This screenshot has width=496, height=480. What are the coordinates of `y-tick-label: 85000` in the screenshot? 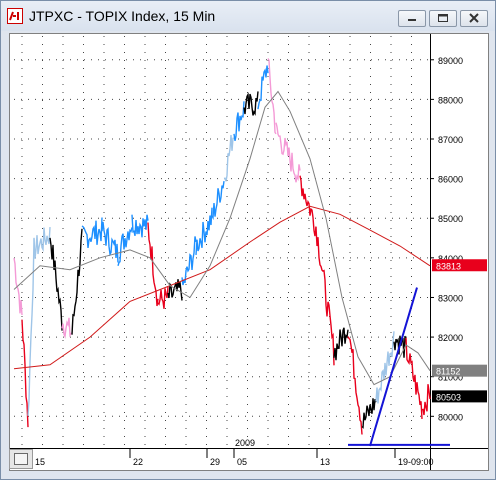 It's located at (450, 219).